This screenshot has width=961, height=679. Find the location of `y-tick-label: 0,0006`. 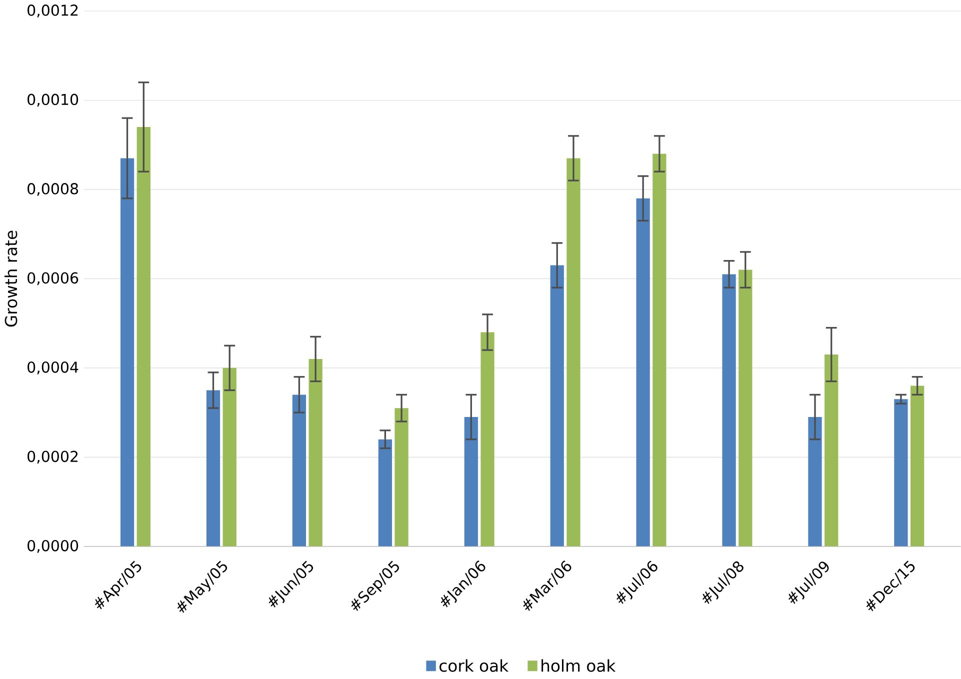

y-tick-label: 0,0006 is located at coordinates (53, 279).